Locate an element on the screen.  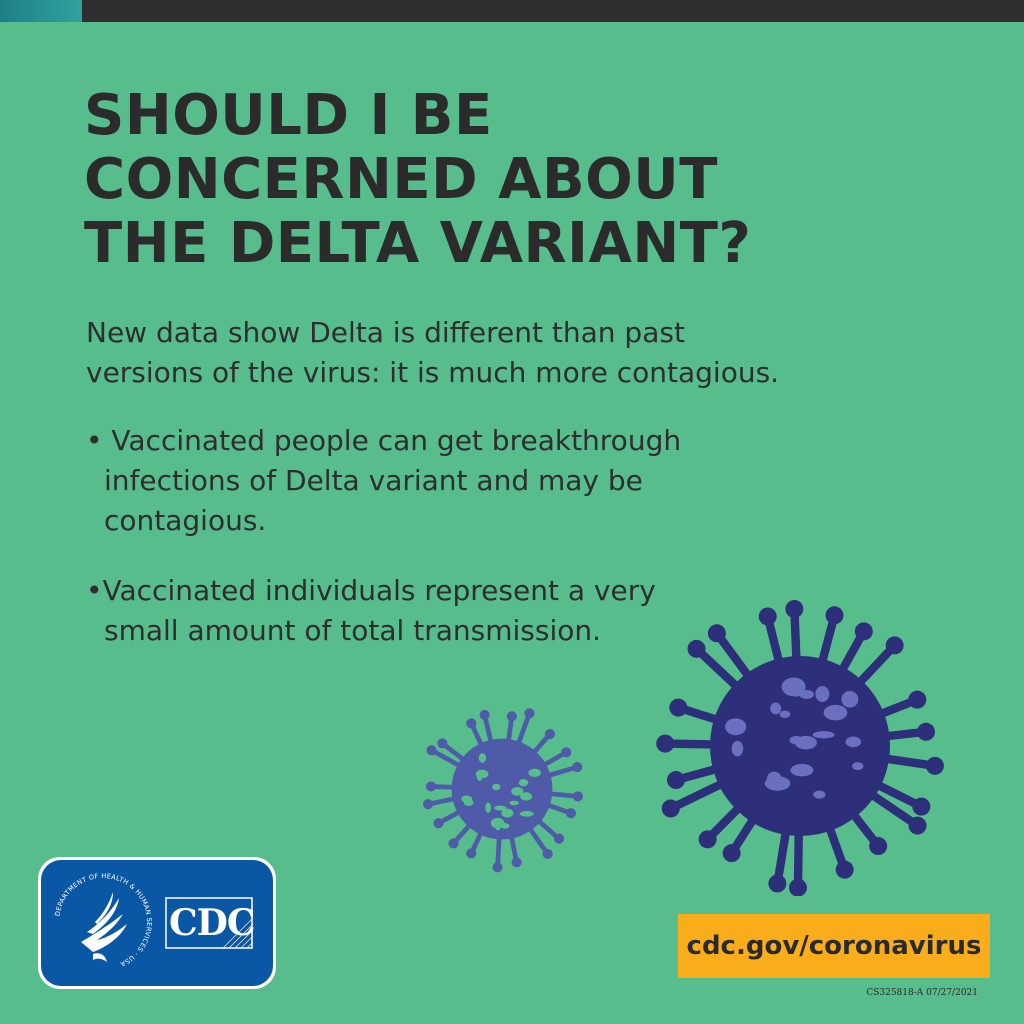
bullet-line: • Vaccinated people can get breakthrough is located at coordinates (384, 440).